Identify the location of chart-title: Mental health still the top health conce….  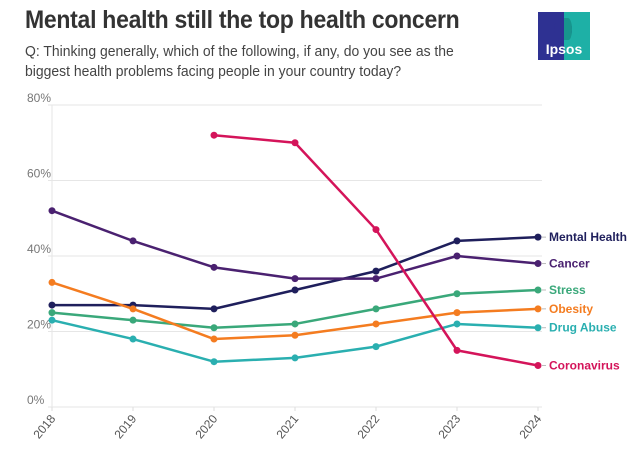
(242, 20).